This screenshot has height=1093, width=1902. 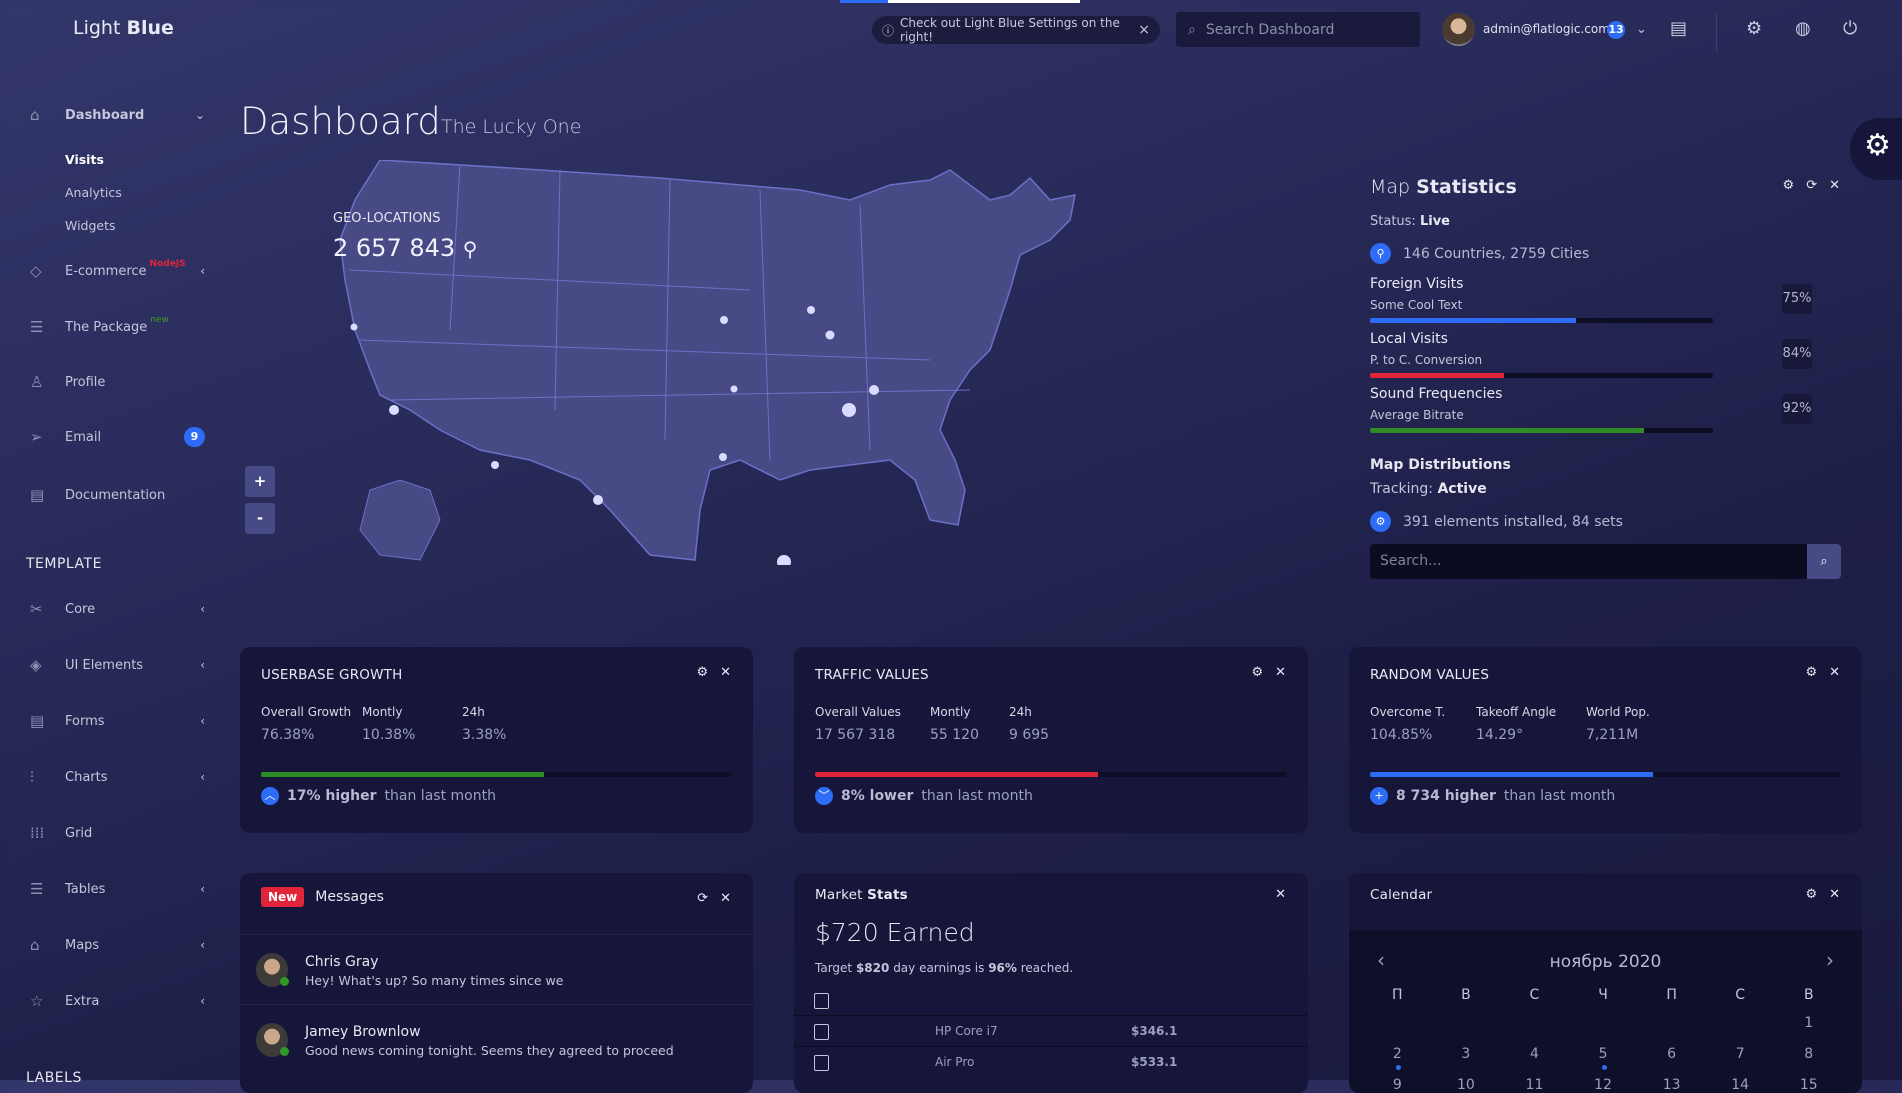 What do you see at coordinates (1641, 29) in the screenshot?
I see `chevron-down-icon: ⌄` at bounding box center [1641, 29].